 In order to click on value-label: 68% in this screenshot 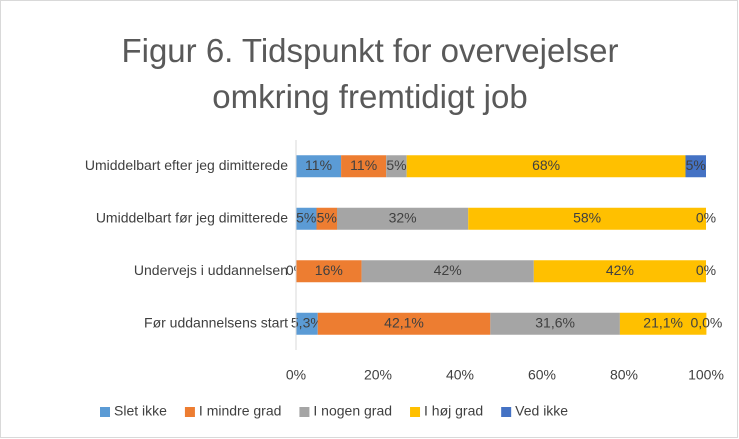, I will do `click(546, 165)`.